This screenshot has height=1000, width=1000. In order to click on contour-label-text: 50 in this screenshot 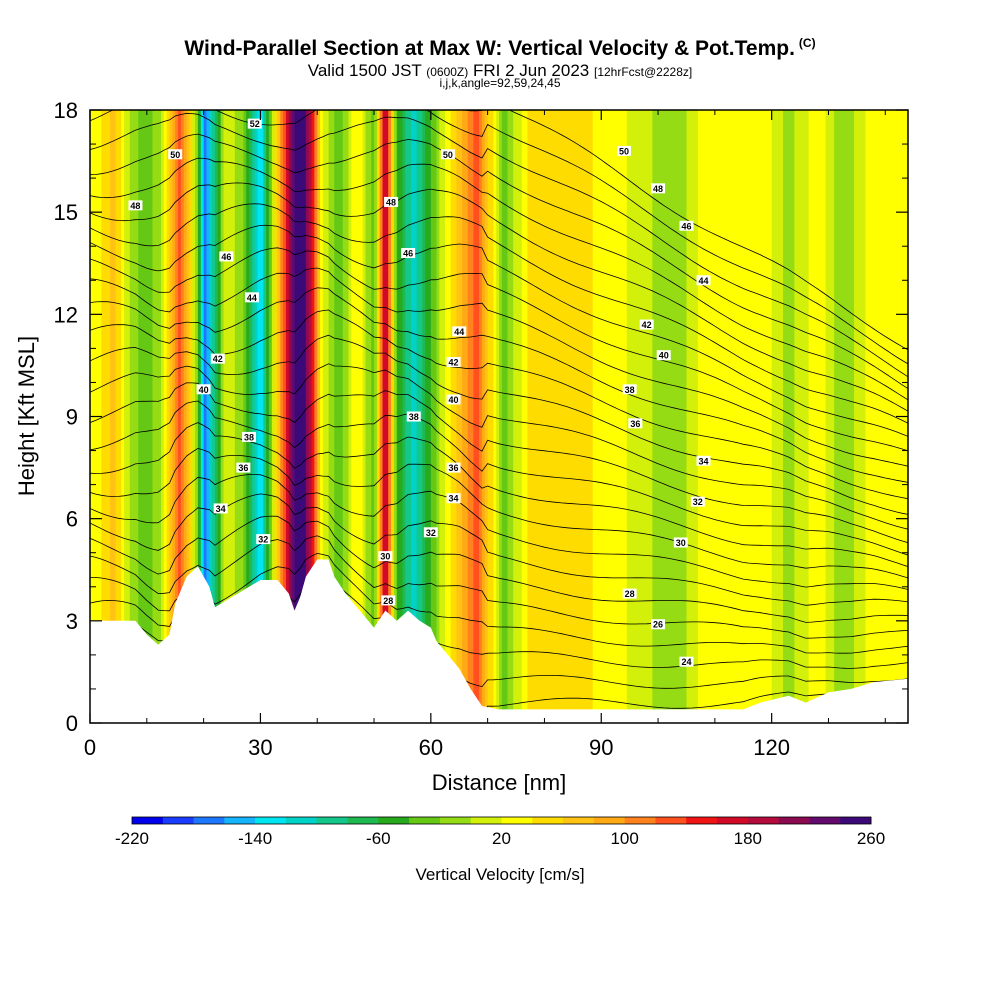, I will do `click(175, 155)`.